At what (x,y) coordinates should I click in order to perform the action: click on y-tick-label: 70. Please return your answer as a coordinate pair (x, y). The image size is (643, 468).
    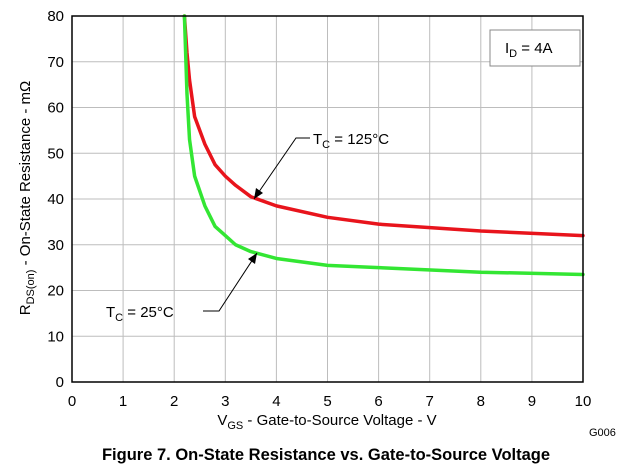
    Looking at the image, I should click on (55, 62).